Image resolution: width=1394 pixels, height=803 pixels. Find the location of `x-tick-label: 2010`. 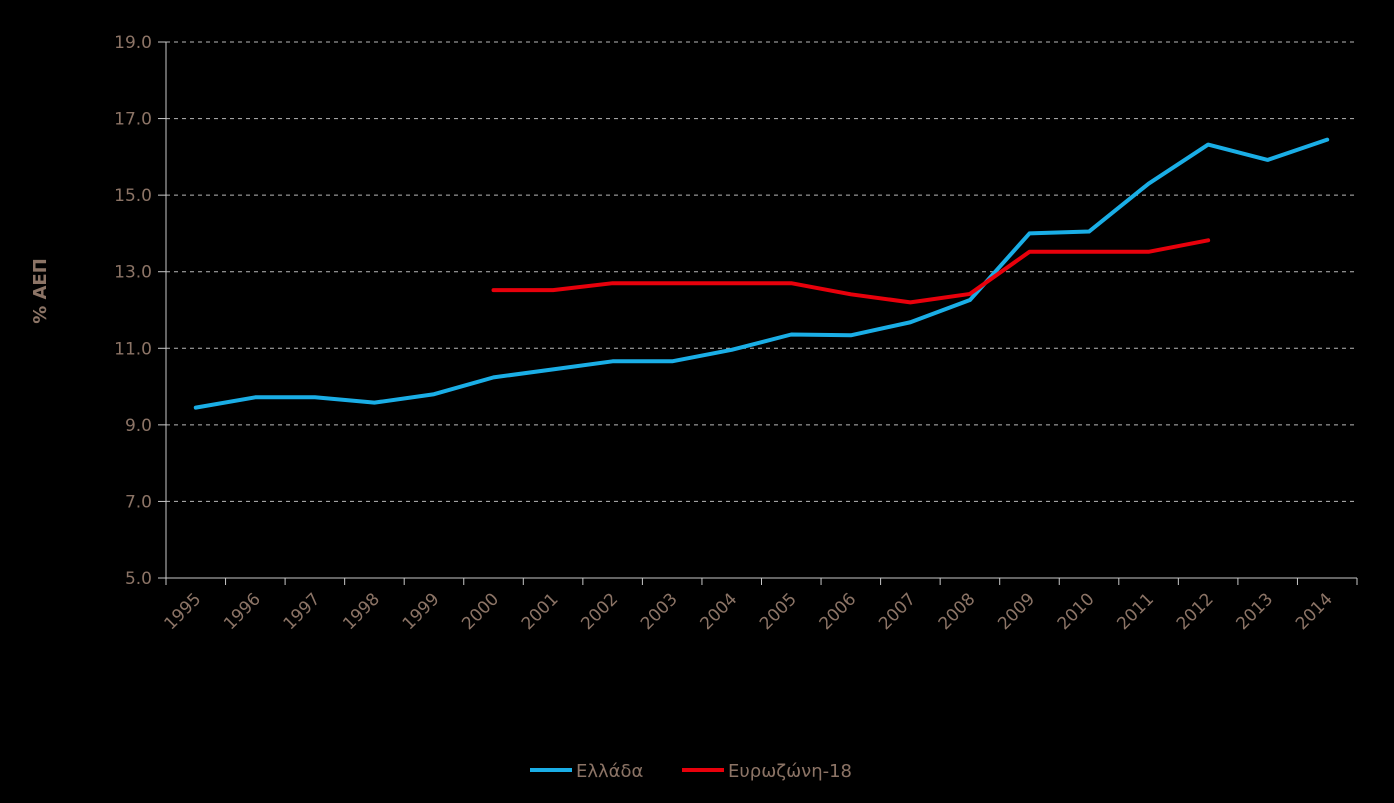

x-tick-label: 2010 is located at coordinates (1076, 611).